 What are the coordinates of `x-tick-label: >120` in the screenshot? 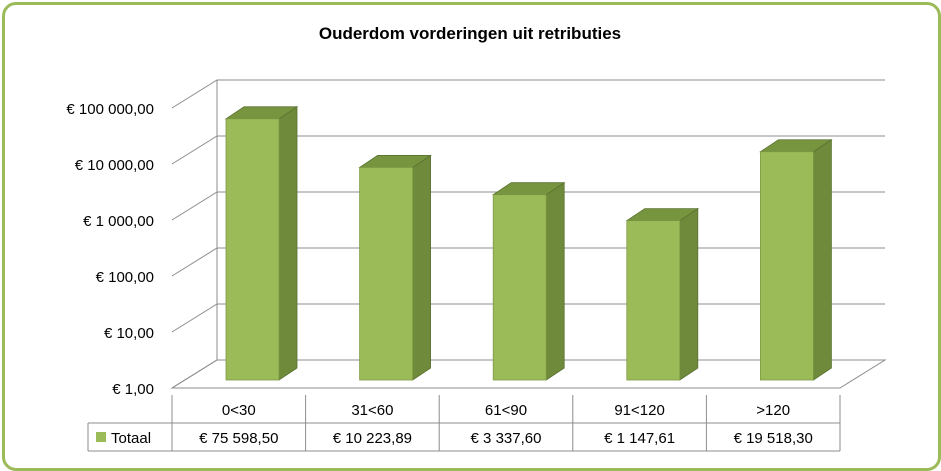 It's located at (773, 410).